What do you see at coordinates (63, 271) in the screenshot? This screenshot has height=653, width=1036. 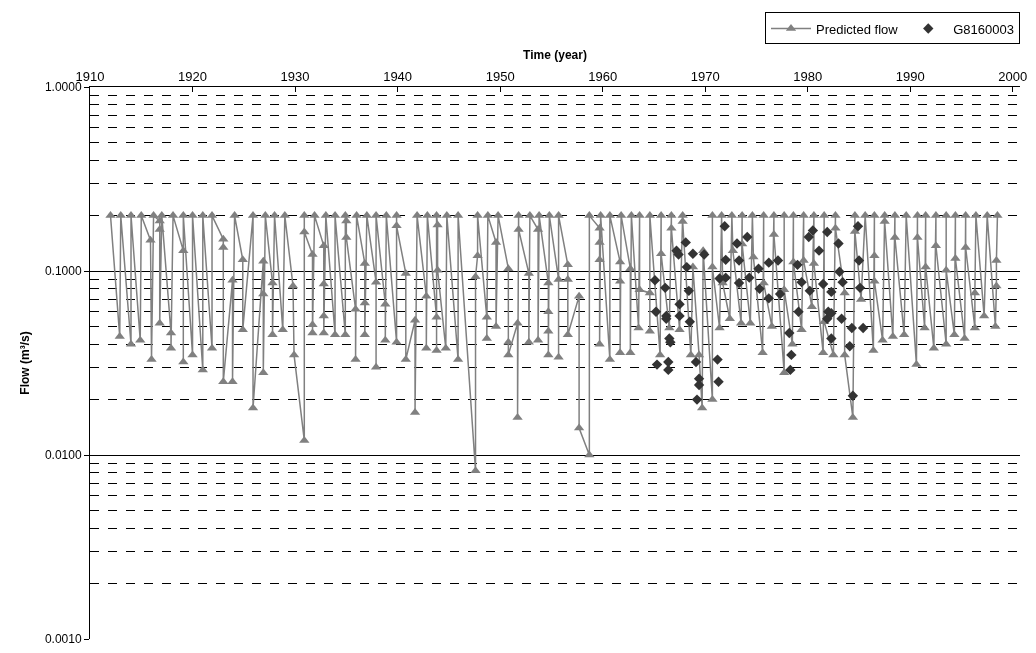 I see `y-tick-label: 0.1000` at bounding box center [63, 271].